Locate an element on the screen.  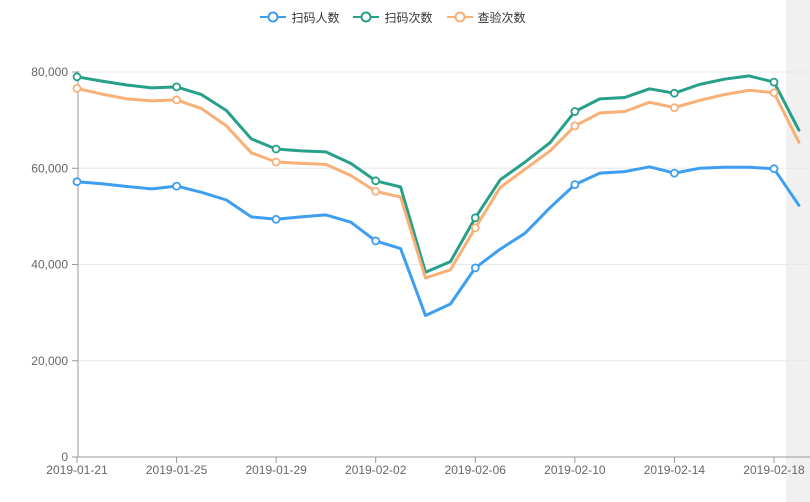
legend-item-label: 扫码次数 is located at coordinates (408, 17).